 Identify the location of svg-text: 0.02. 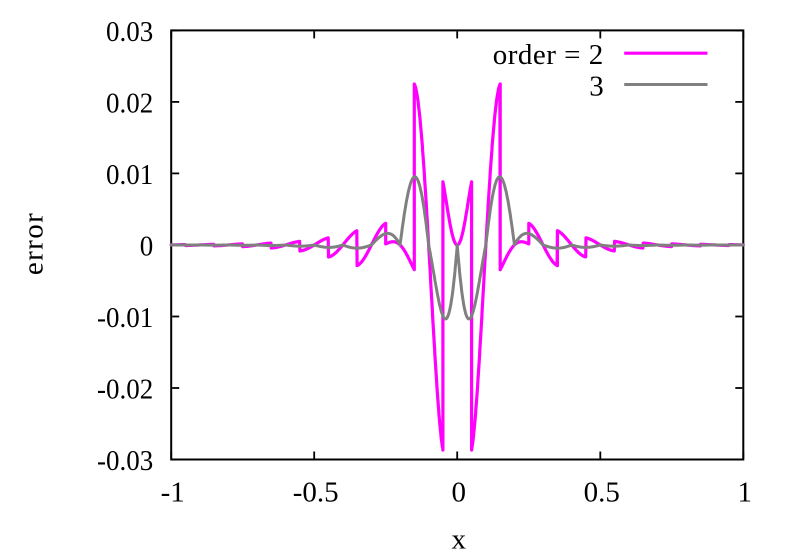
(129, 104).